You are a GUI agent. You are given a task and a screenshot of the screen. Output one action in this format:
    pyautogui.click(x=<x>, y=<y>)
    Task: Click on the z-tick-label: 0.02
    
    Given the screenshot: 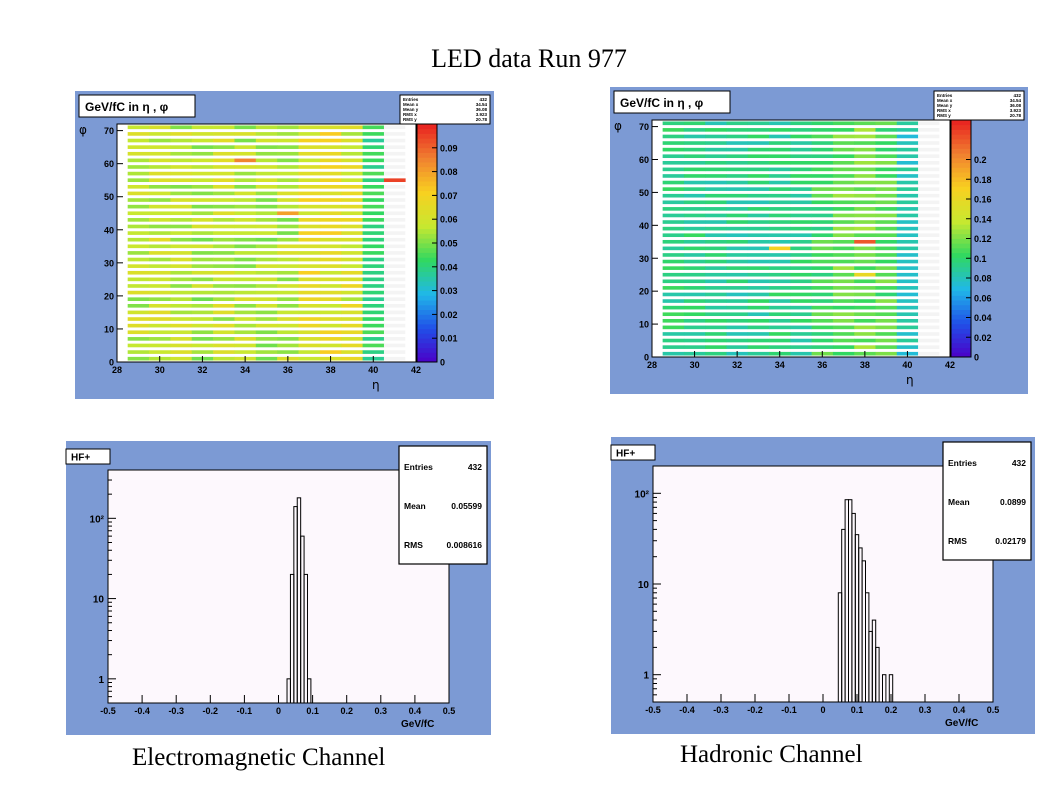 What is the action you would take?
    pyautogui.click(x=449, y=315)
    